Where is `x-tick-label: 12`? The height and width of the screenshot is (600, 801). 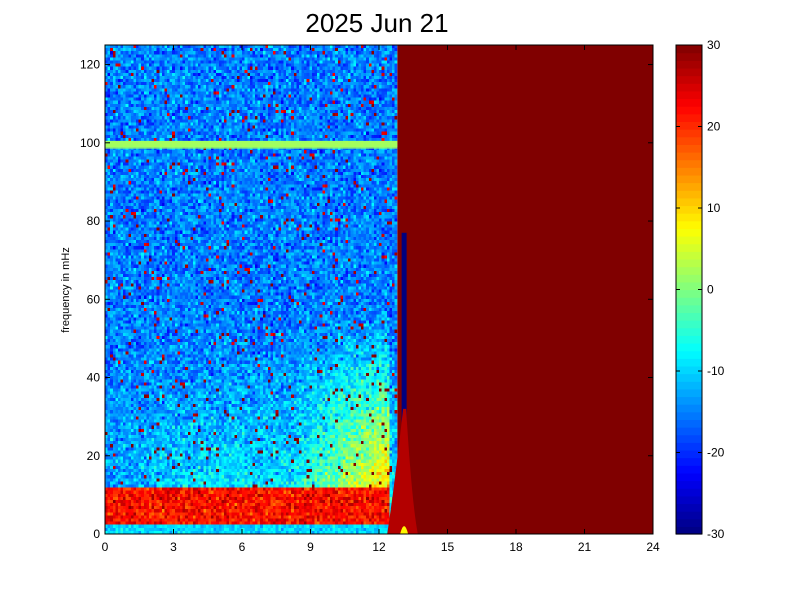
x-tick-label: 12 is located at coordinates (379, 547).